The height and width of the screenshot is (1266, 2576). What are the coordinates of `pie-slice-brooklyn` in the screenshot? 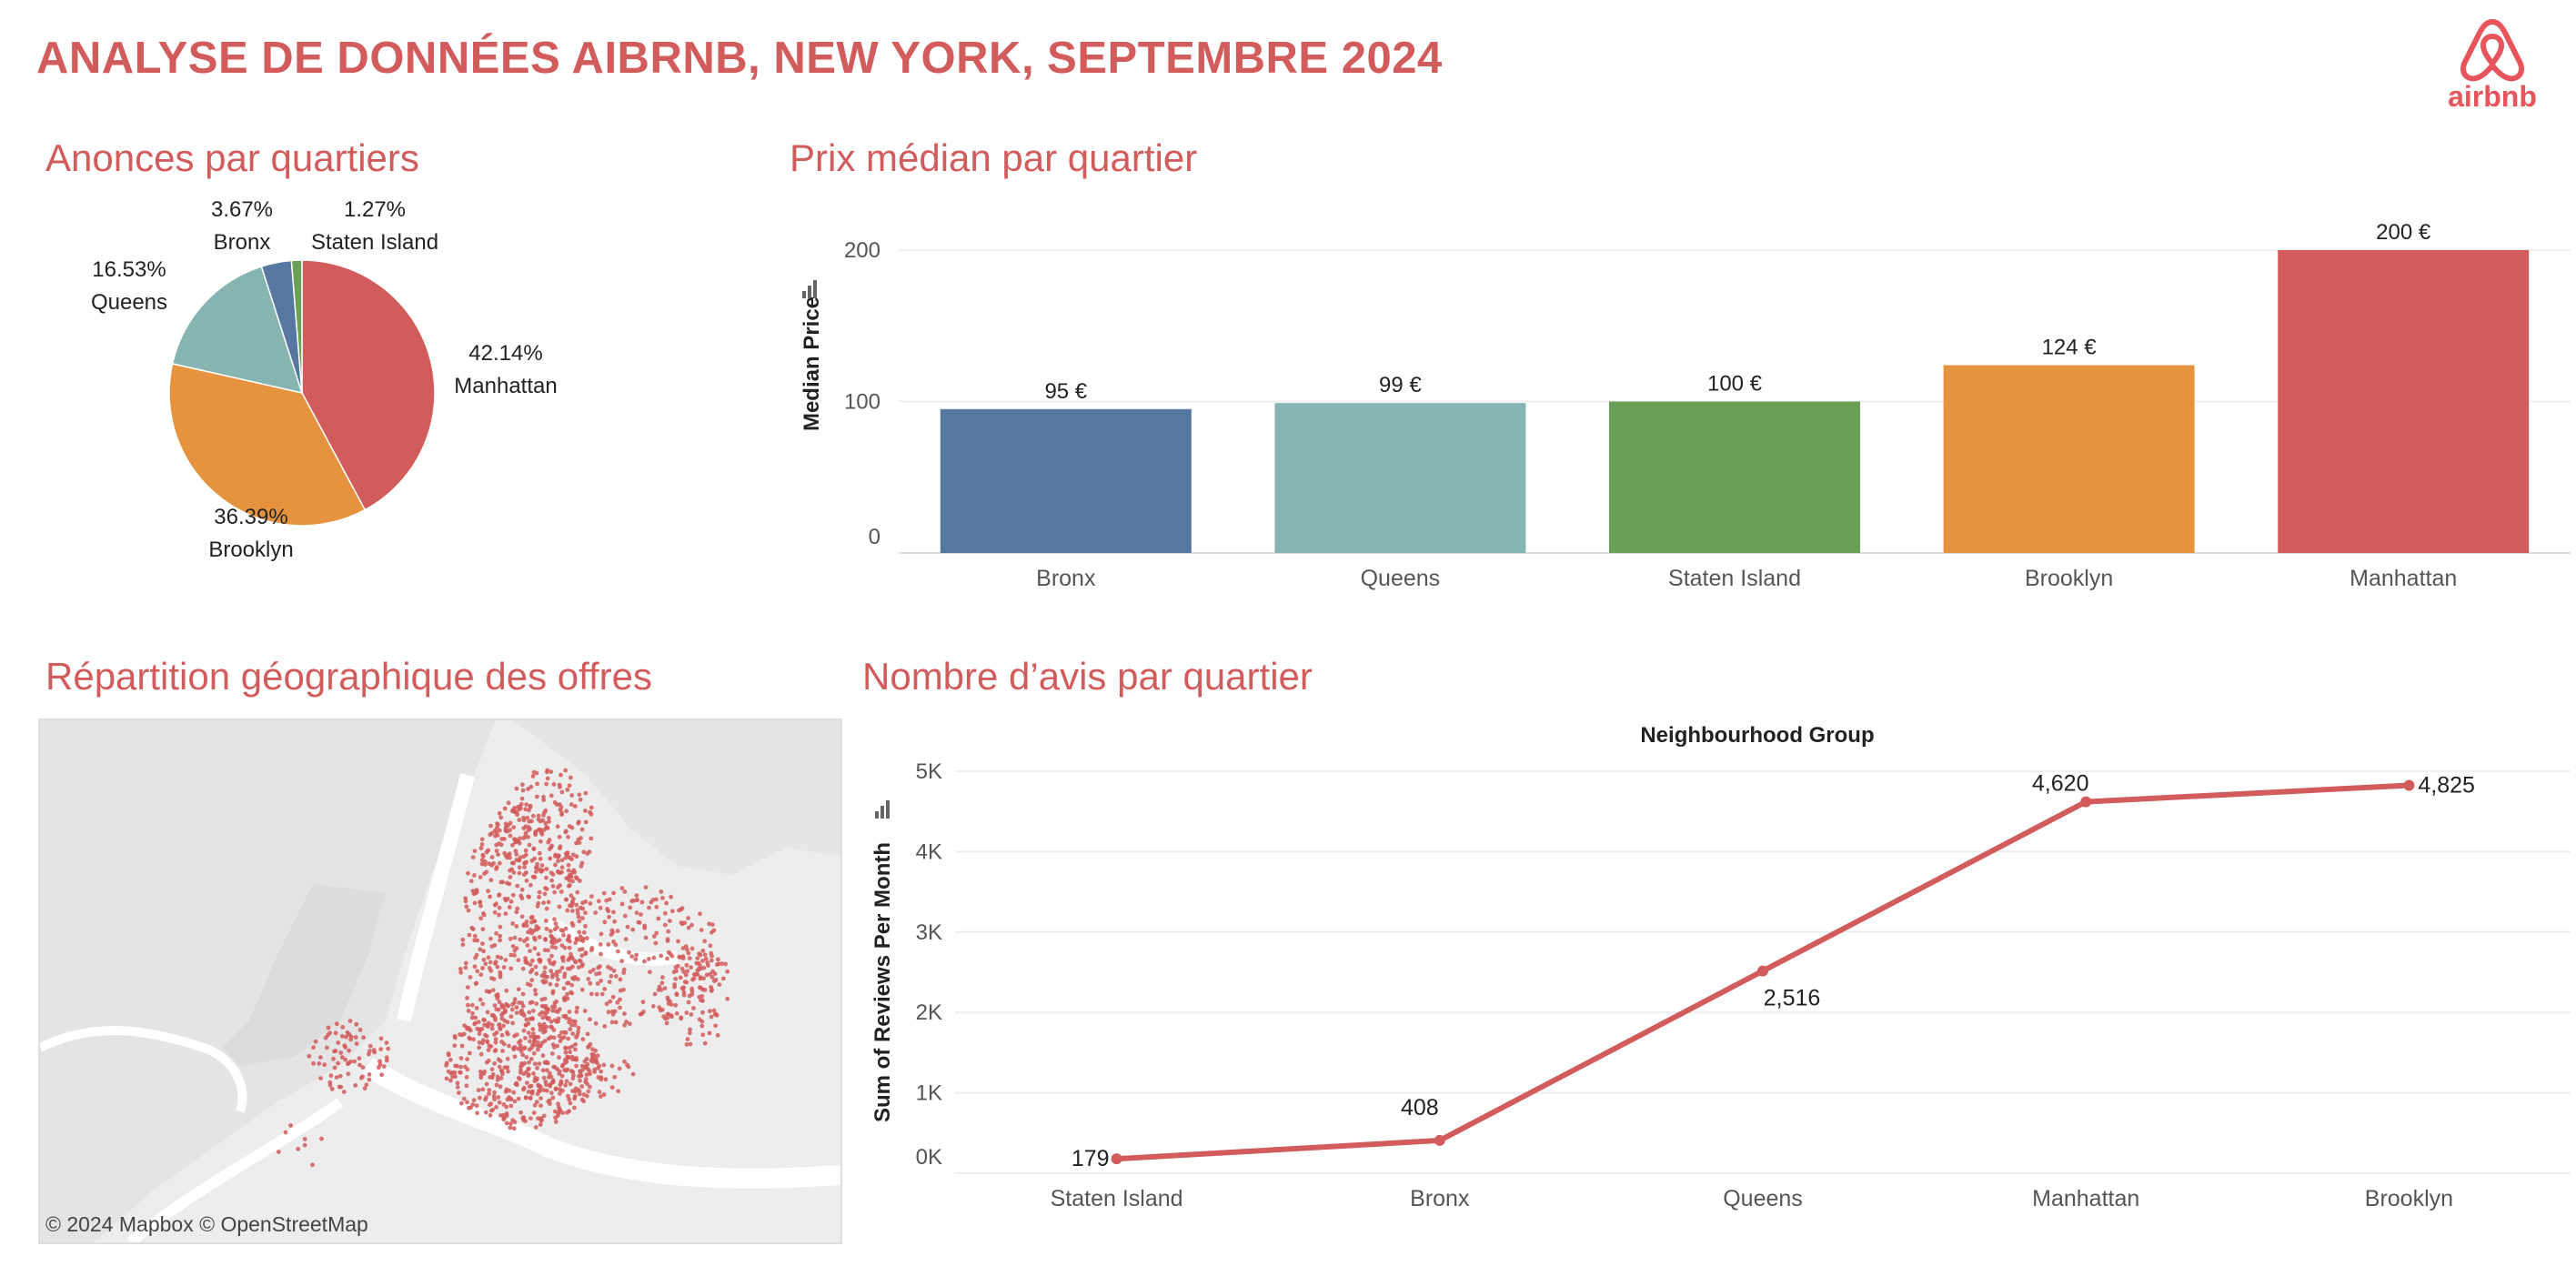 It's located at (267, 444).